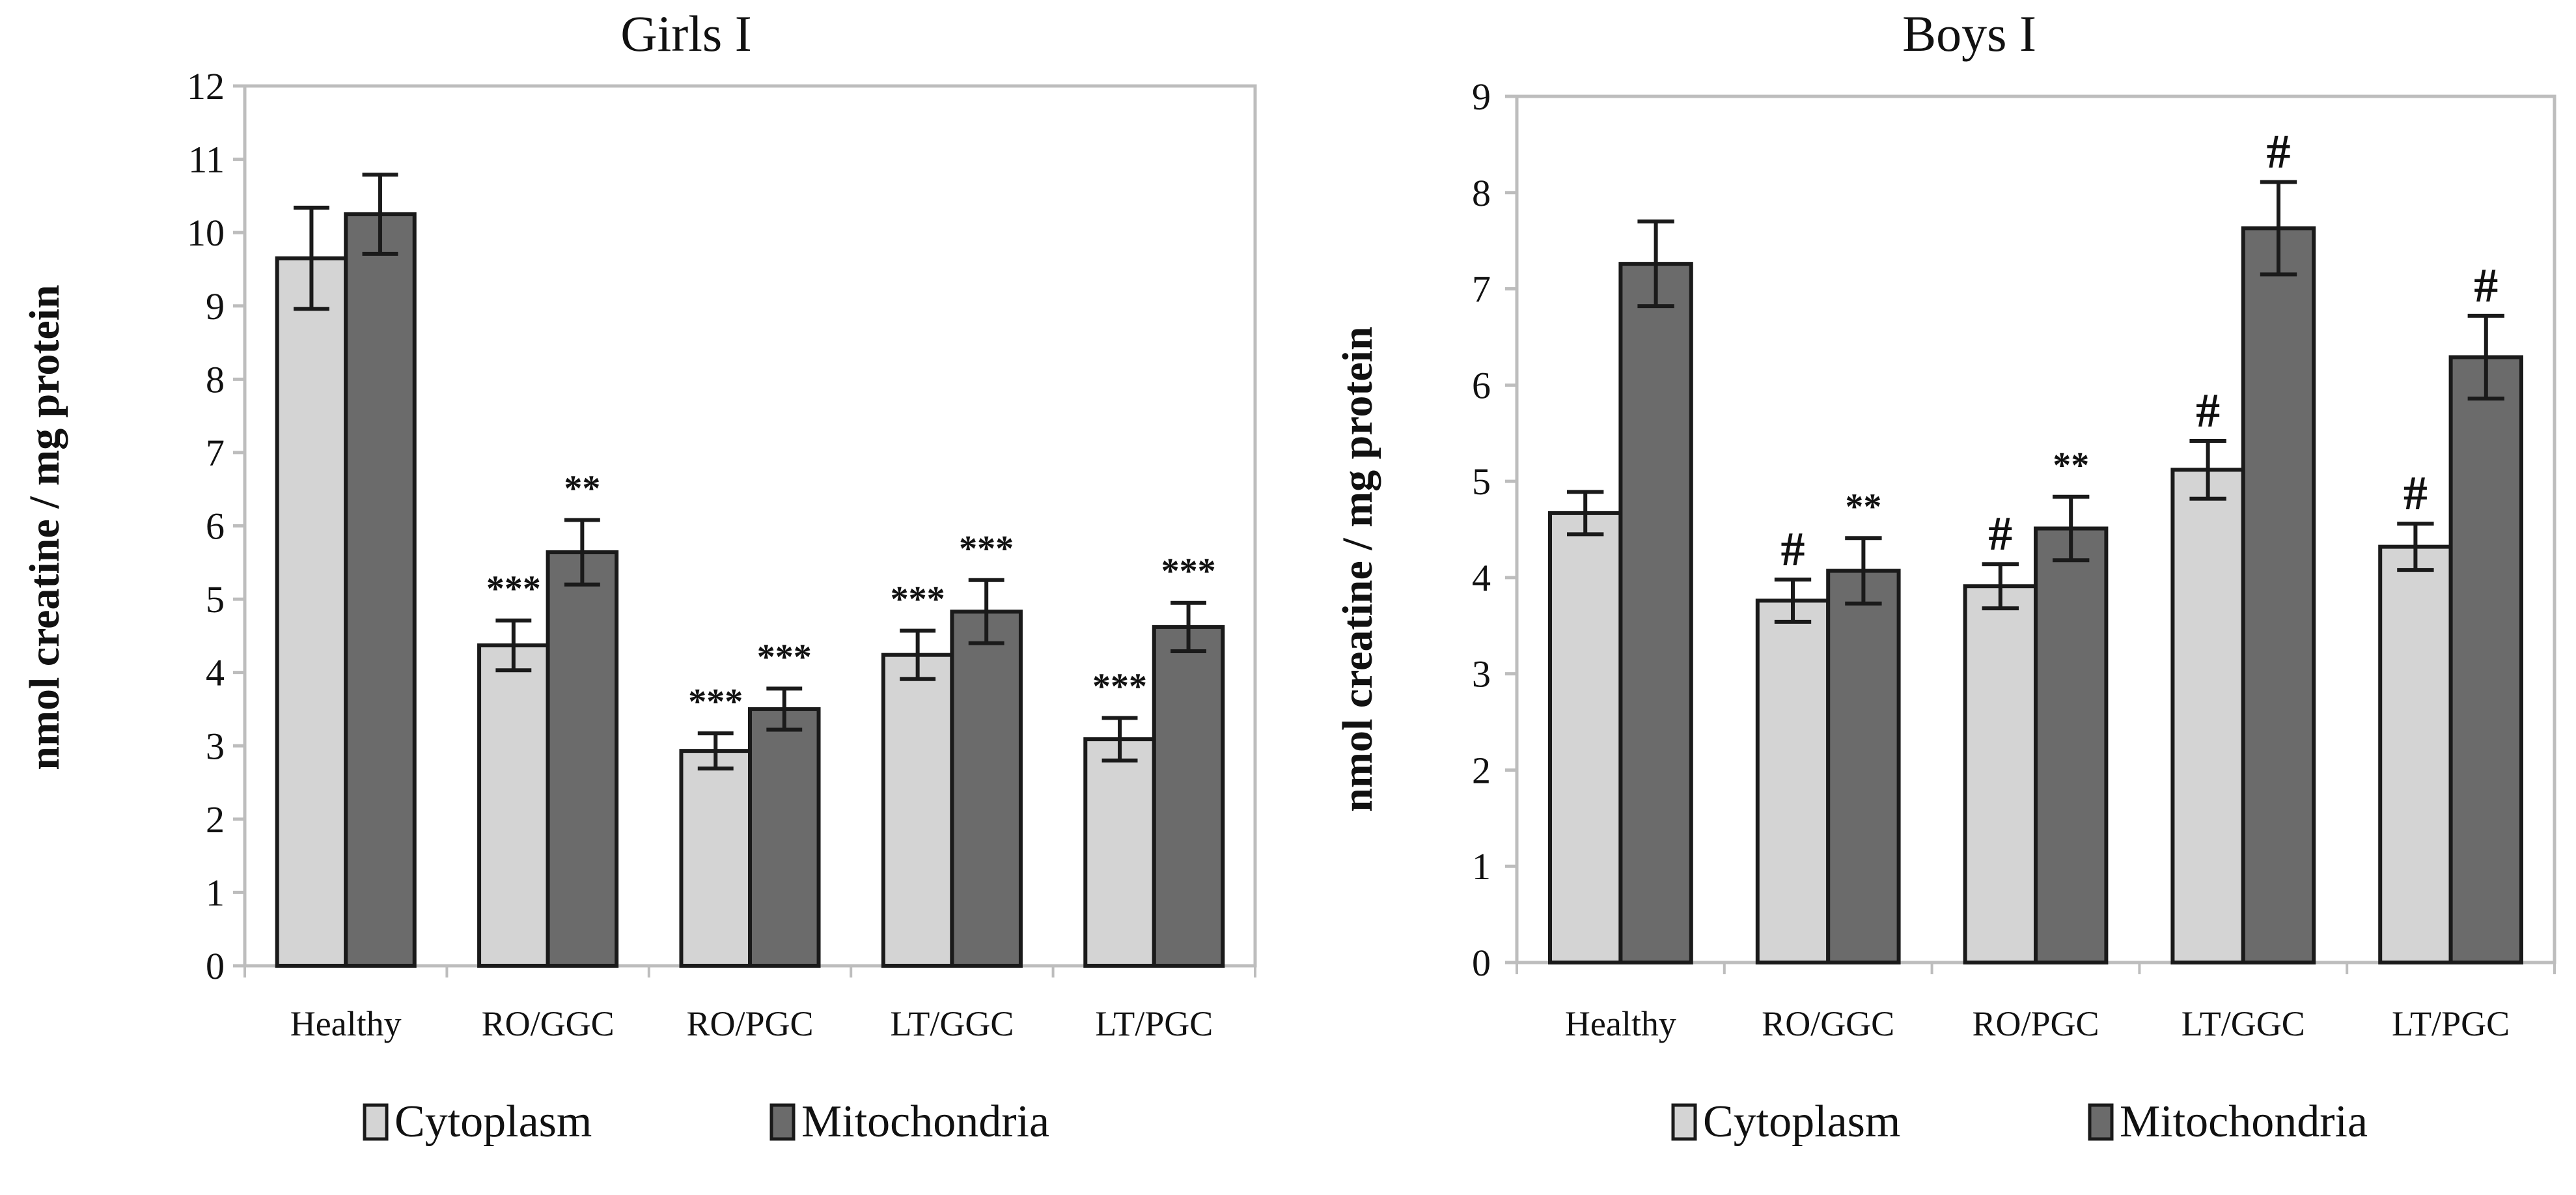  Describe the element at coordinates (1969, 33) in the screenshot. I see `chart-title: Boys I` at that location.